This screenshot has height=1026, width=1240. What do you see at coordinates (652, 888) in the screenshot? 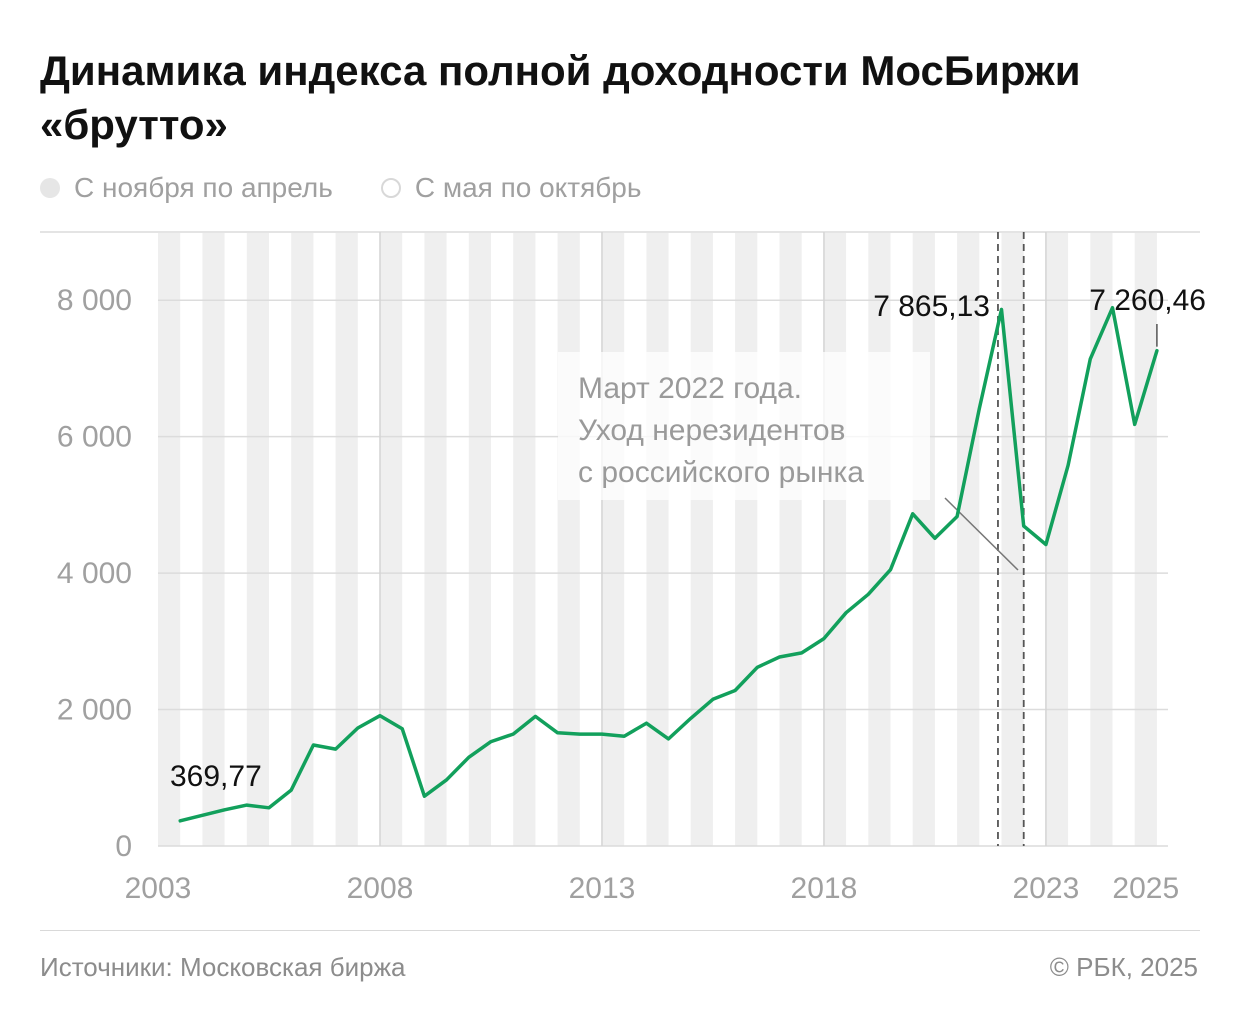
I see `x-axis: 2003 2008 2013 2018 2023 2025` at bounding box center [652, 888].